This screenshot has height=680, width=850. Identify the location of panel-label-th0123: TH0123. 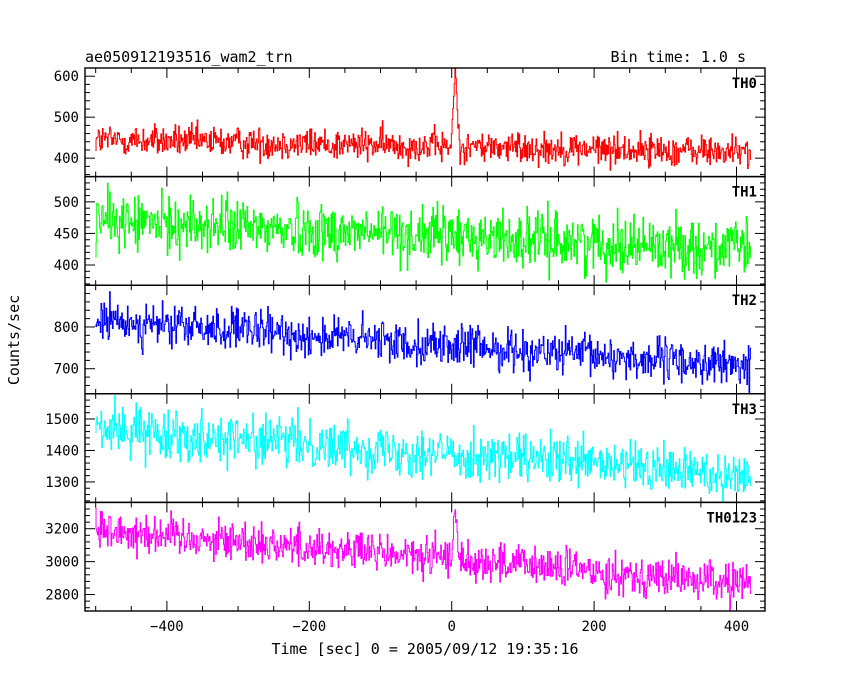
(731, 518).